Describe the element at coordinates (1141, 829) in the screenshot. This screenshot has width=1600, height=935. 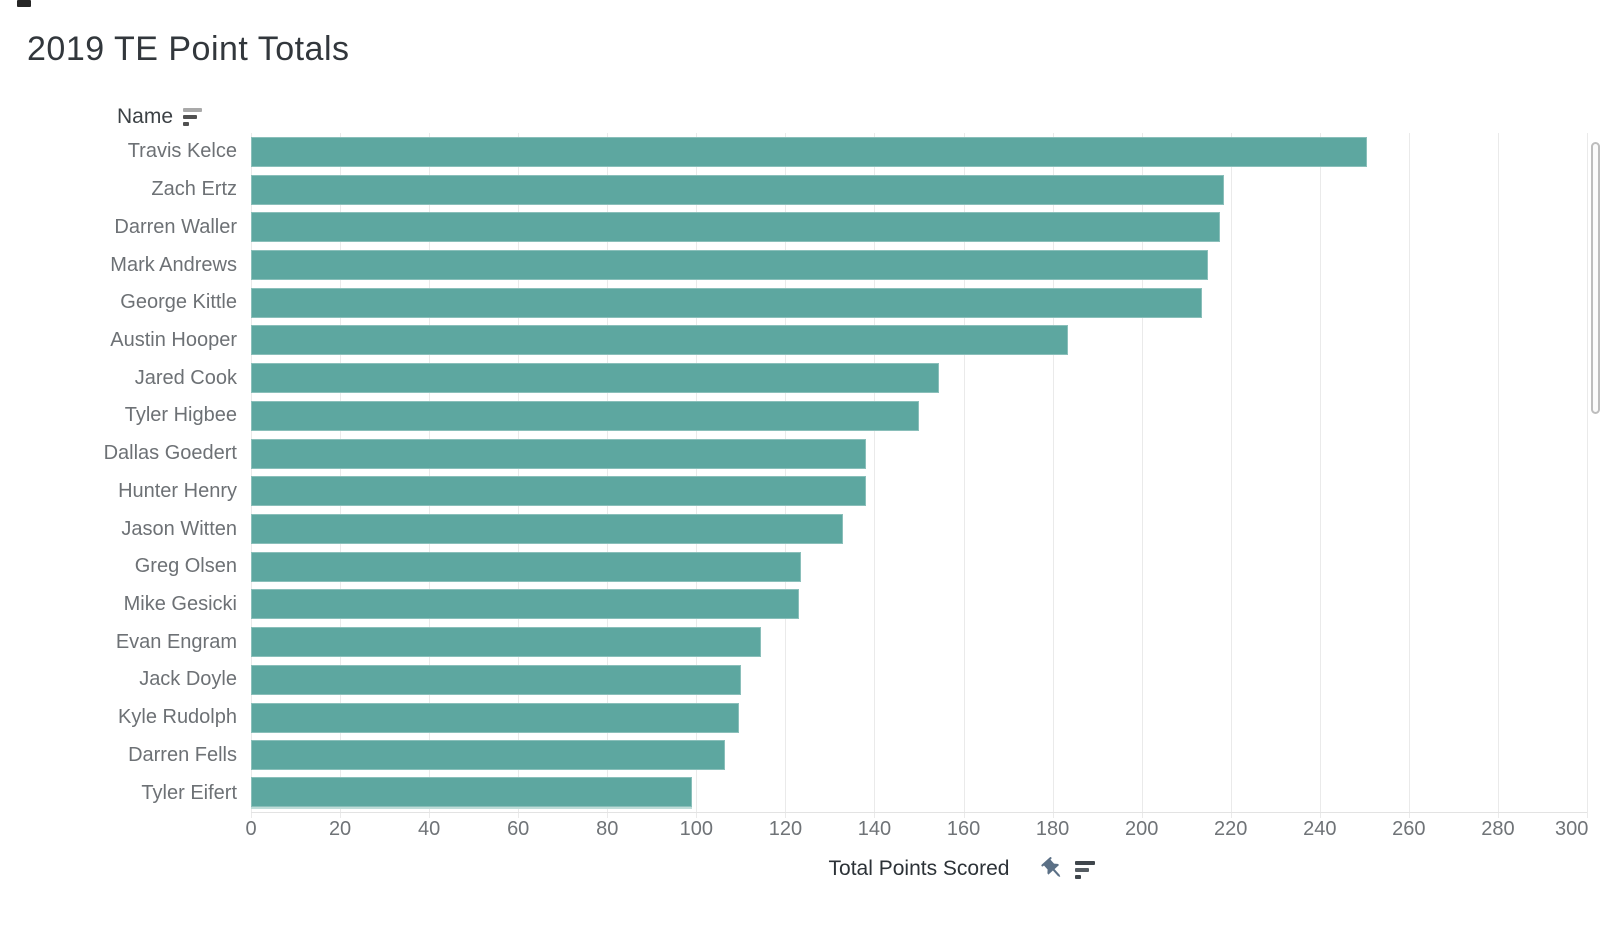
I see `x-tick-label: 200` at that location.